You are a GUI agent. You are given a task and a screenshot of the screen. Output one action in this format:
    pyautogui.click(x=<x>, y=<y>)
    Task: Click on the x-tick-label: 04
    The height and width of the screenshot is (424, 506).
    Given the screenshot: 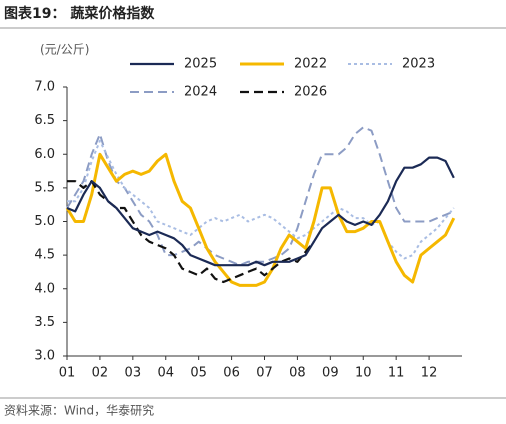 What is the action you would take?
    pyautogui.click(x=165, y=373)
    